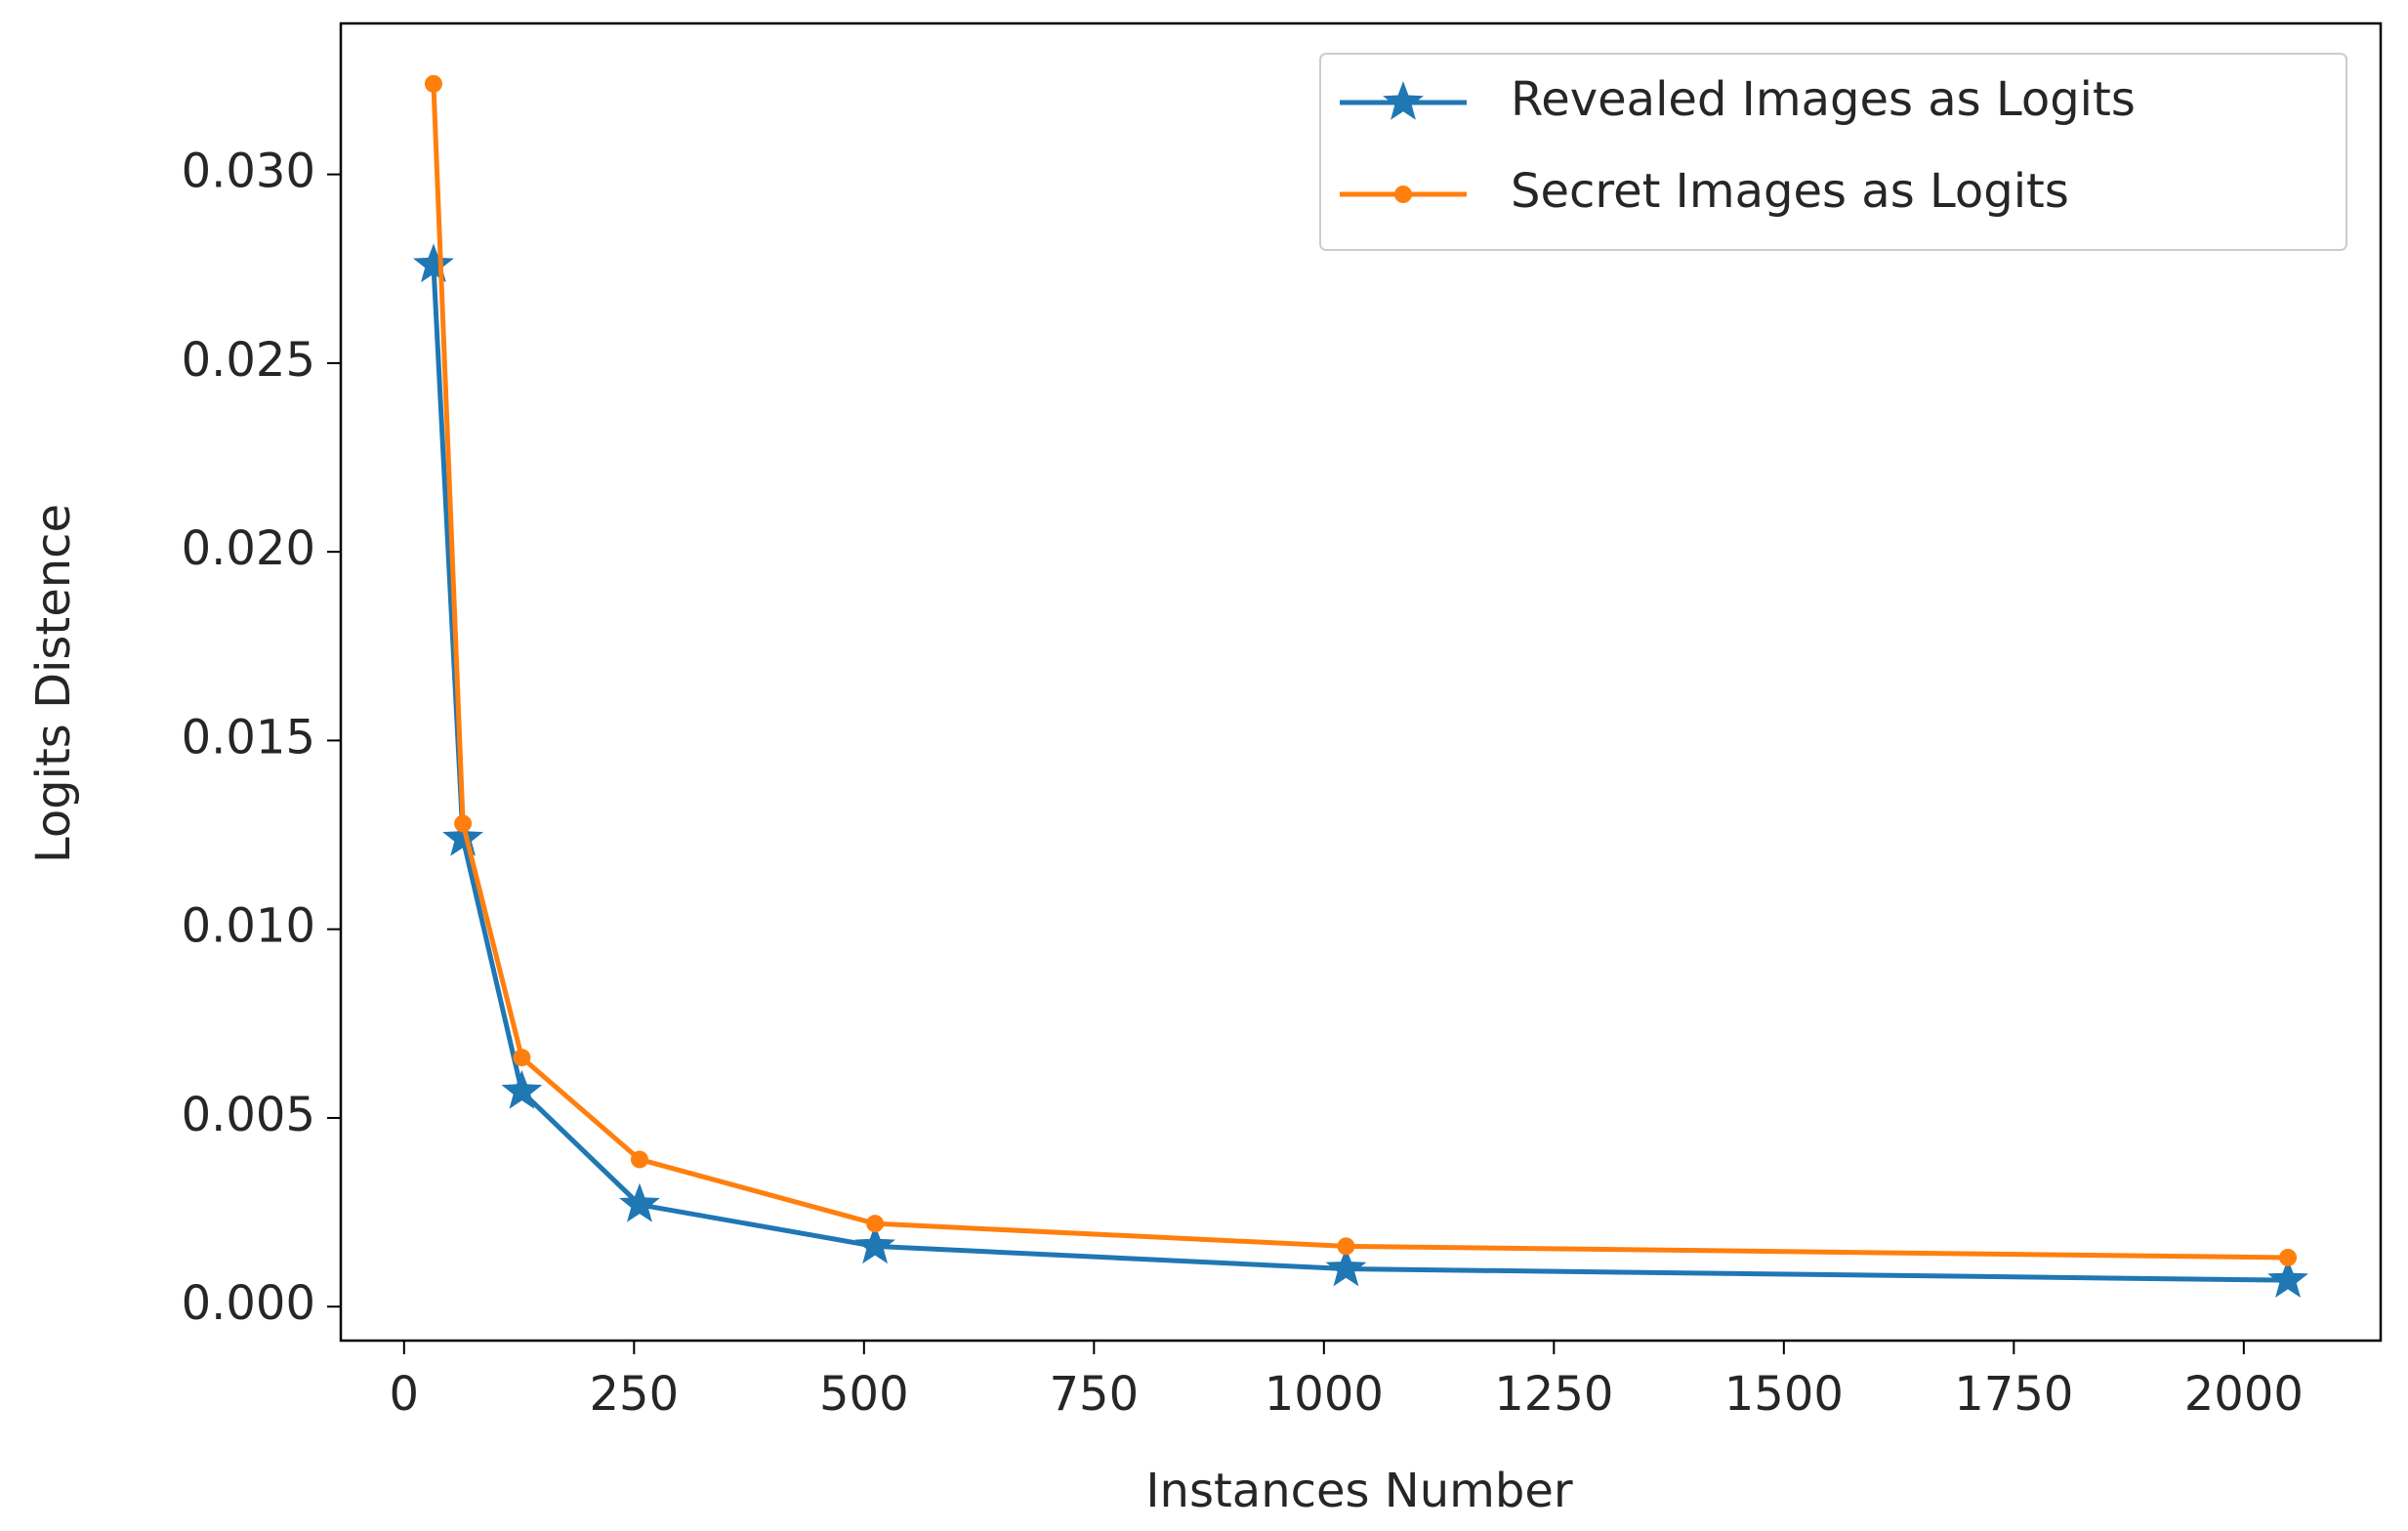  Describe the element at coordinates (635, 1394) in the screenshot. I see `x-tick-label: 250` at that location.